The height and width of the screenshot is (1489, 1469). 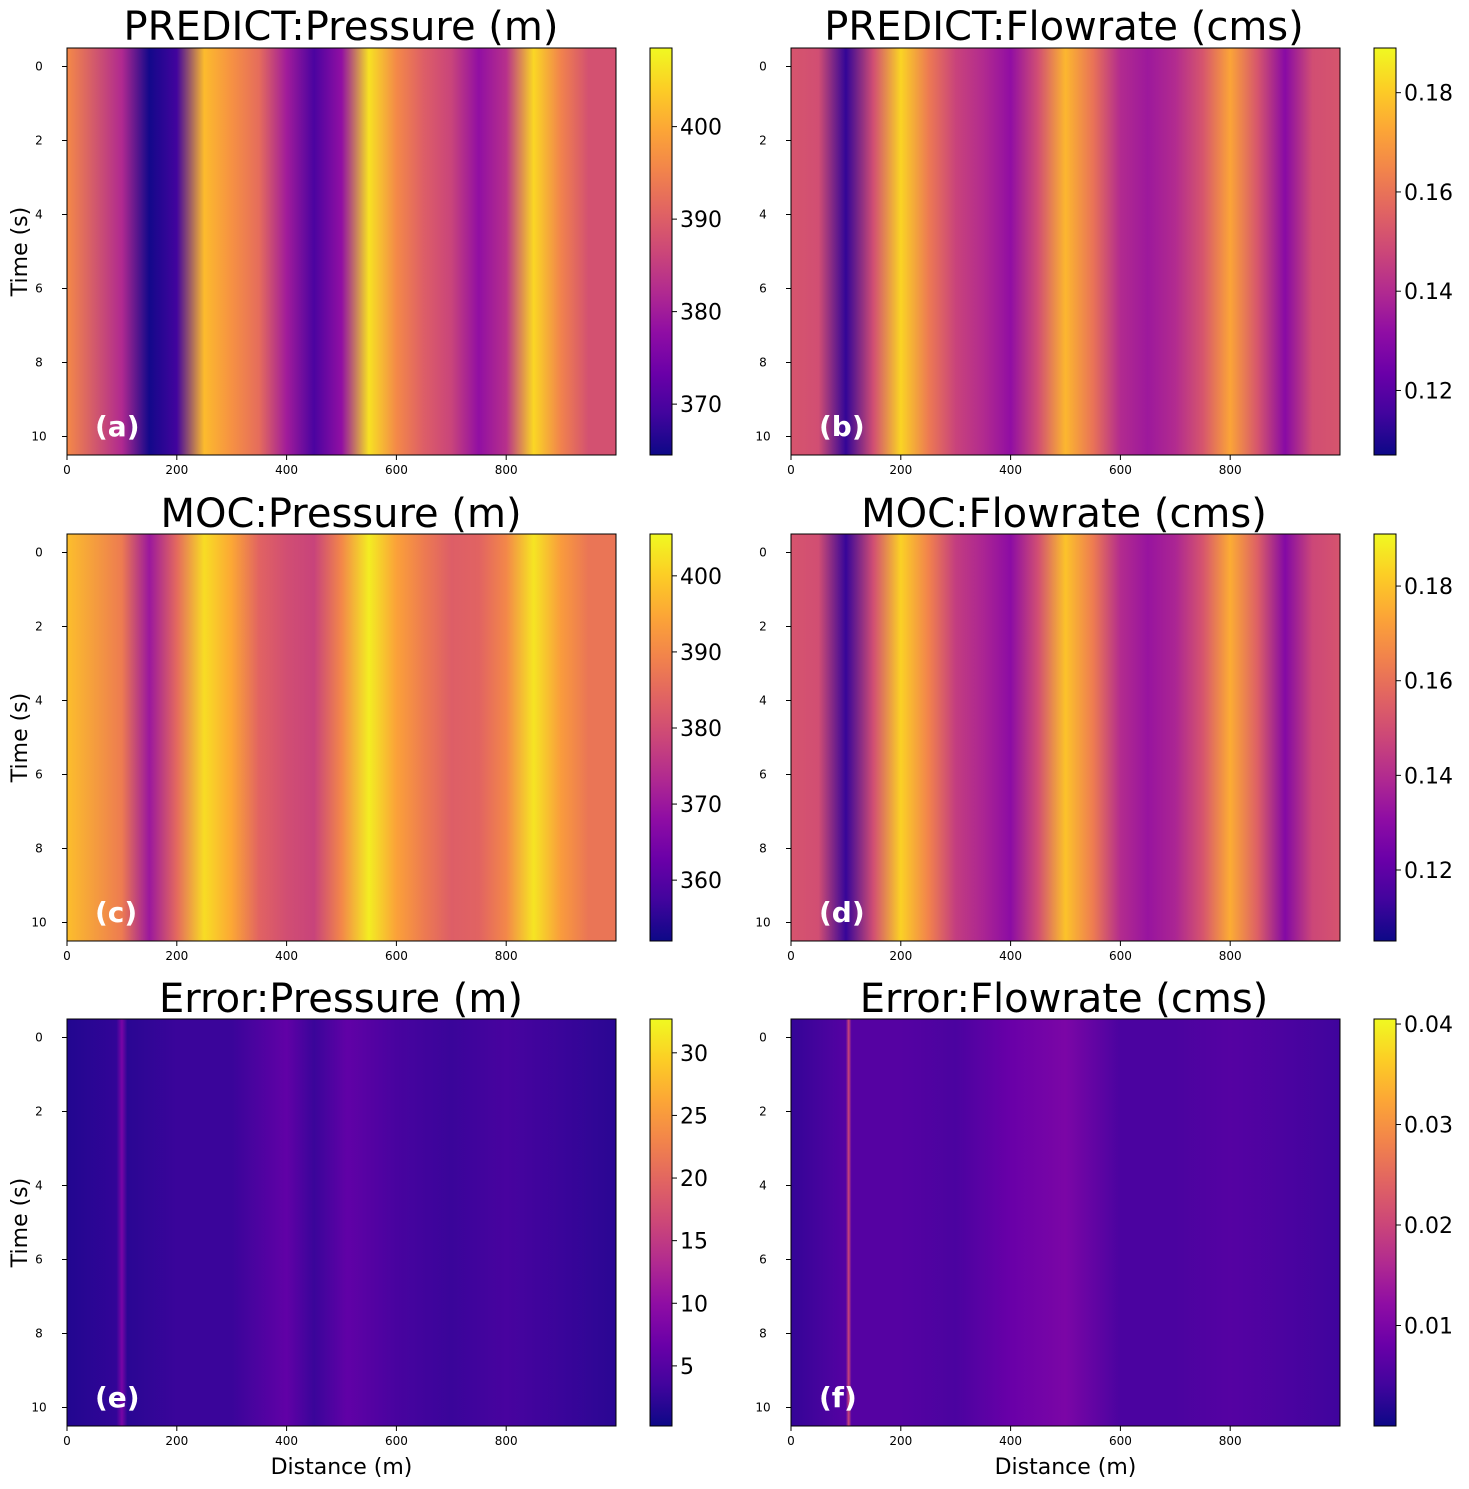 I want to click on colorbar-tick-label: 380, so click(x=701, y=729).